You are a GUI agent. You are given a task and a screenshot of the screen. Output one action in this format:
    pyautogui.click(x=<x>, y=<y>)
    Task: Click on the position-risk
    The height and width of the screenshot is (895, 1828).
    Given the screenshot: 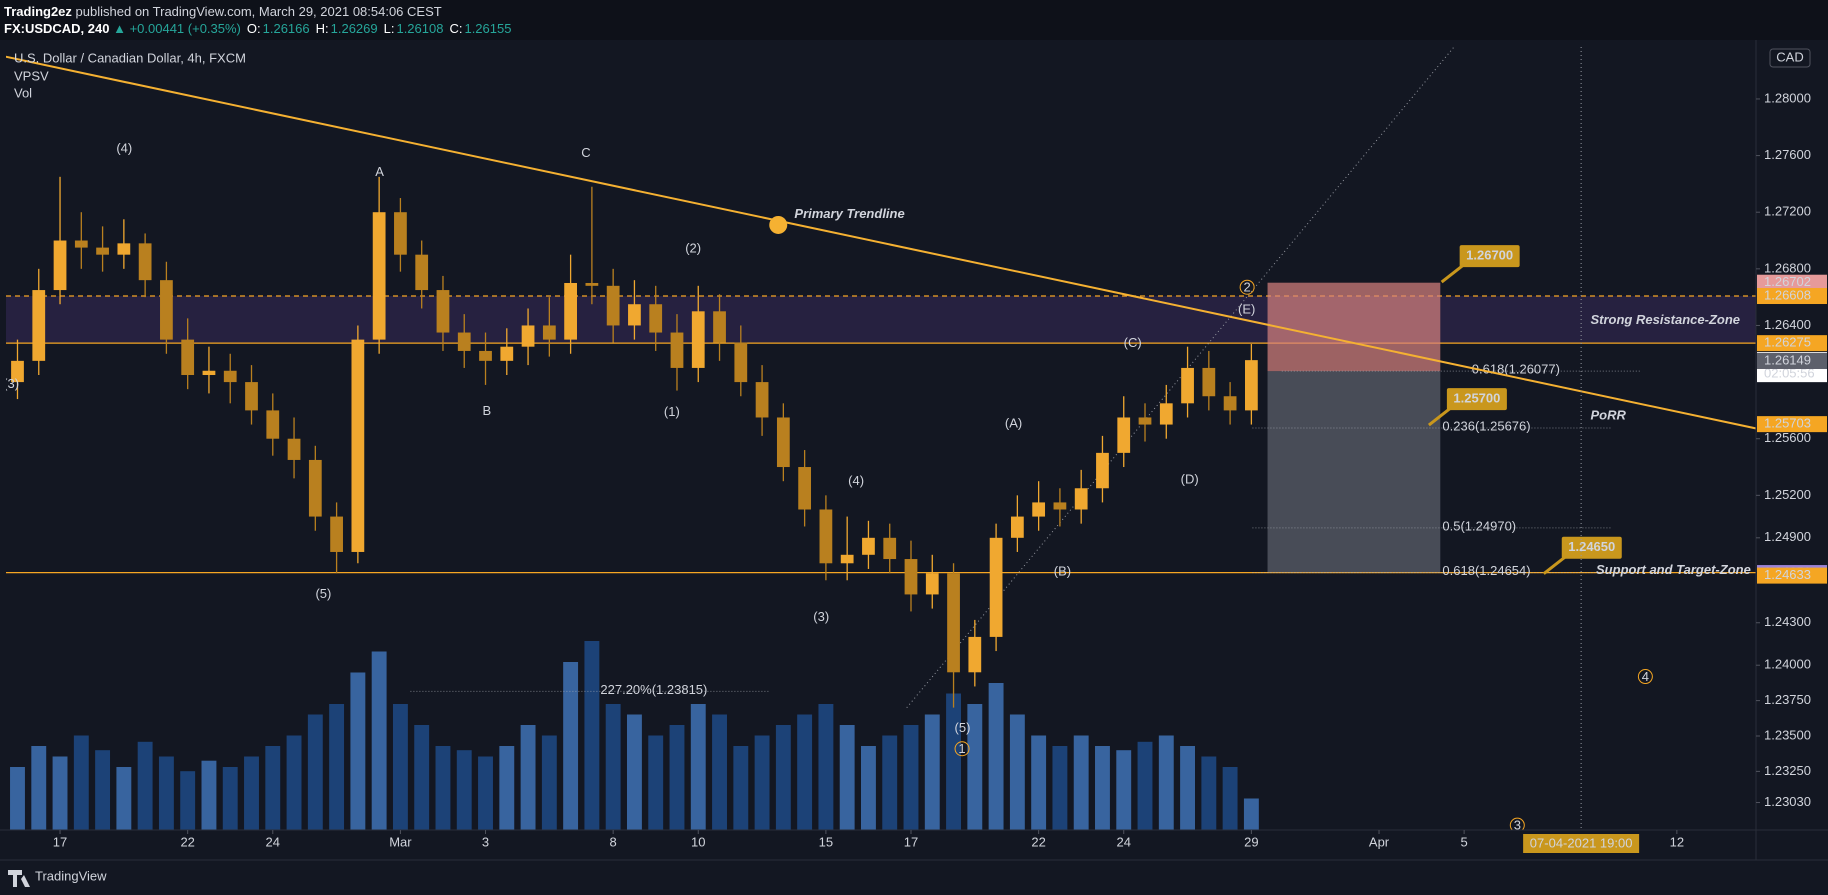 What is the action you would take?
    pyautogui.click(x=1354, y=327)
    